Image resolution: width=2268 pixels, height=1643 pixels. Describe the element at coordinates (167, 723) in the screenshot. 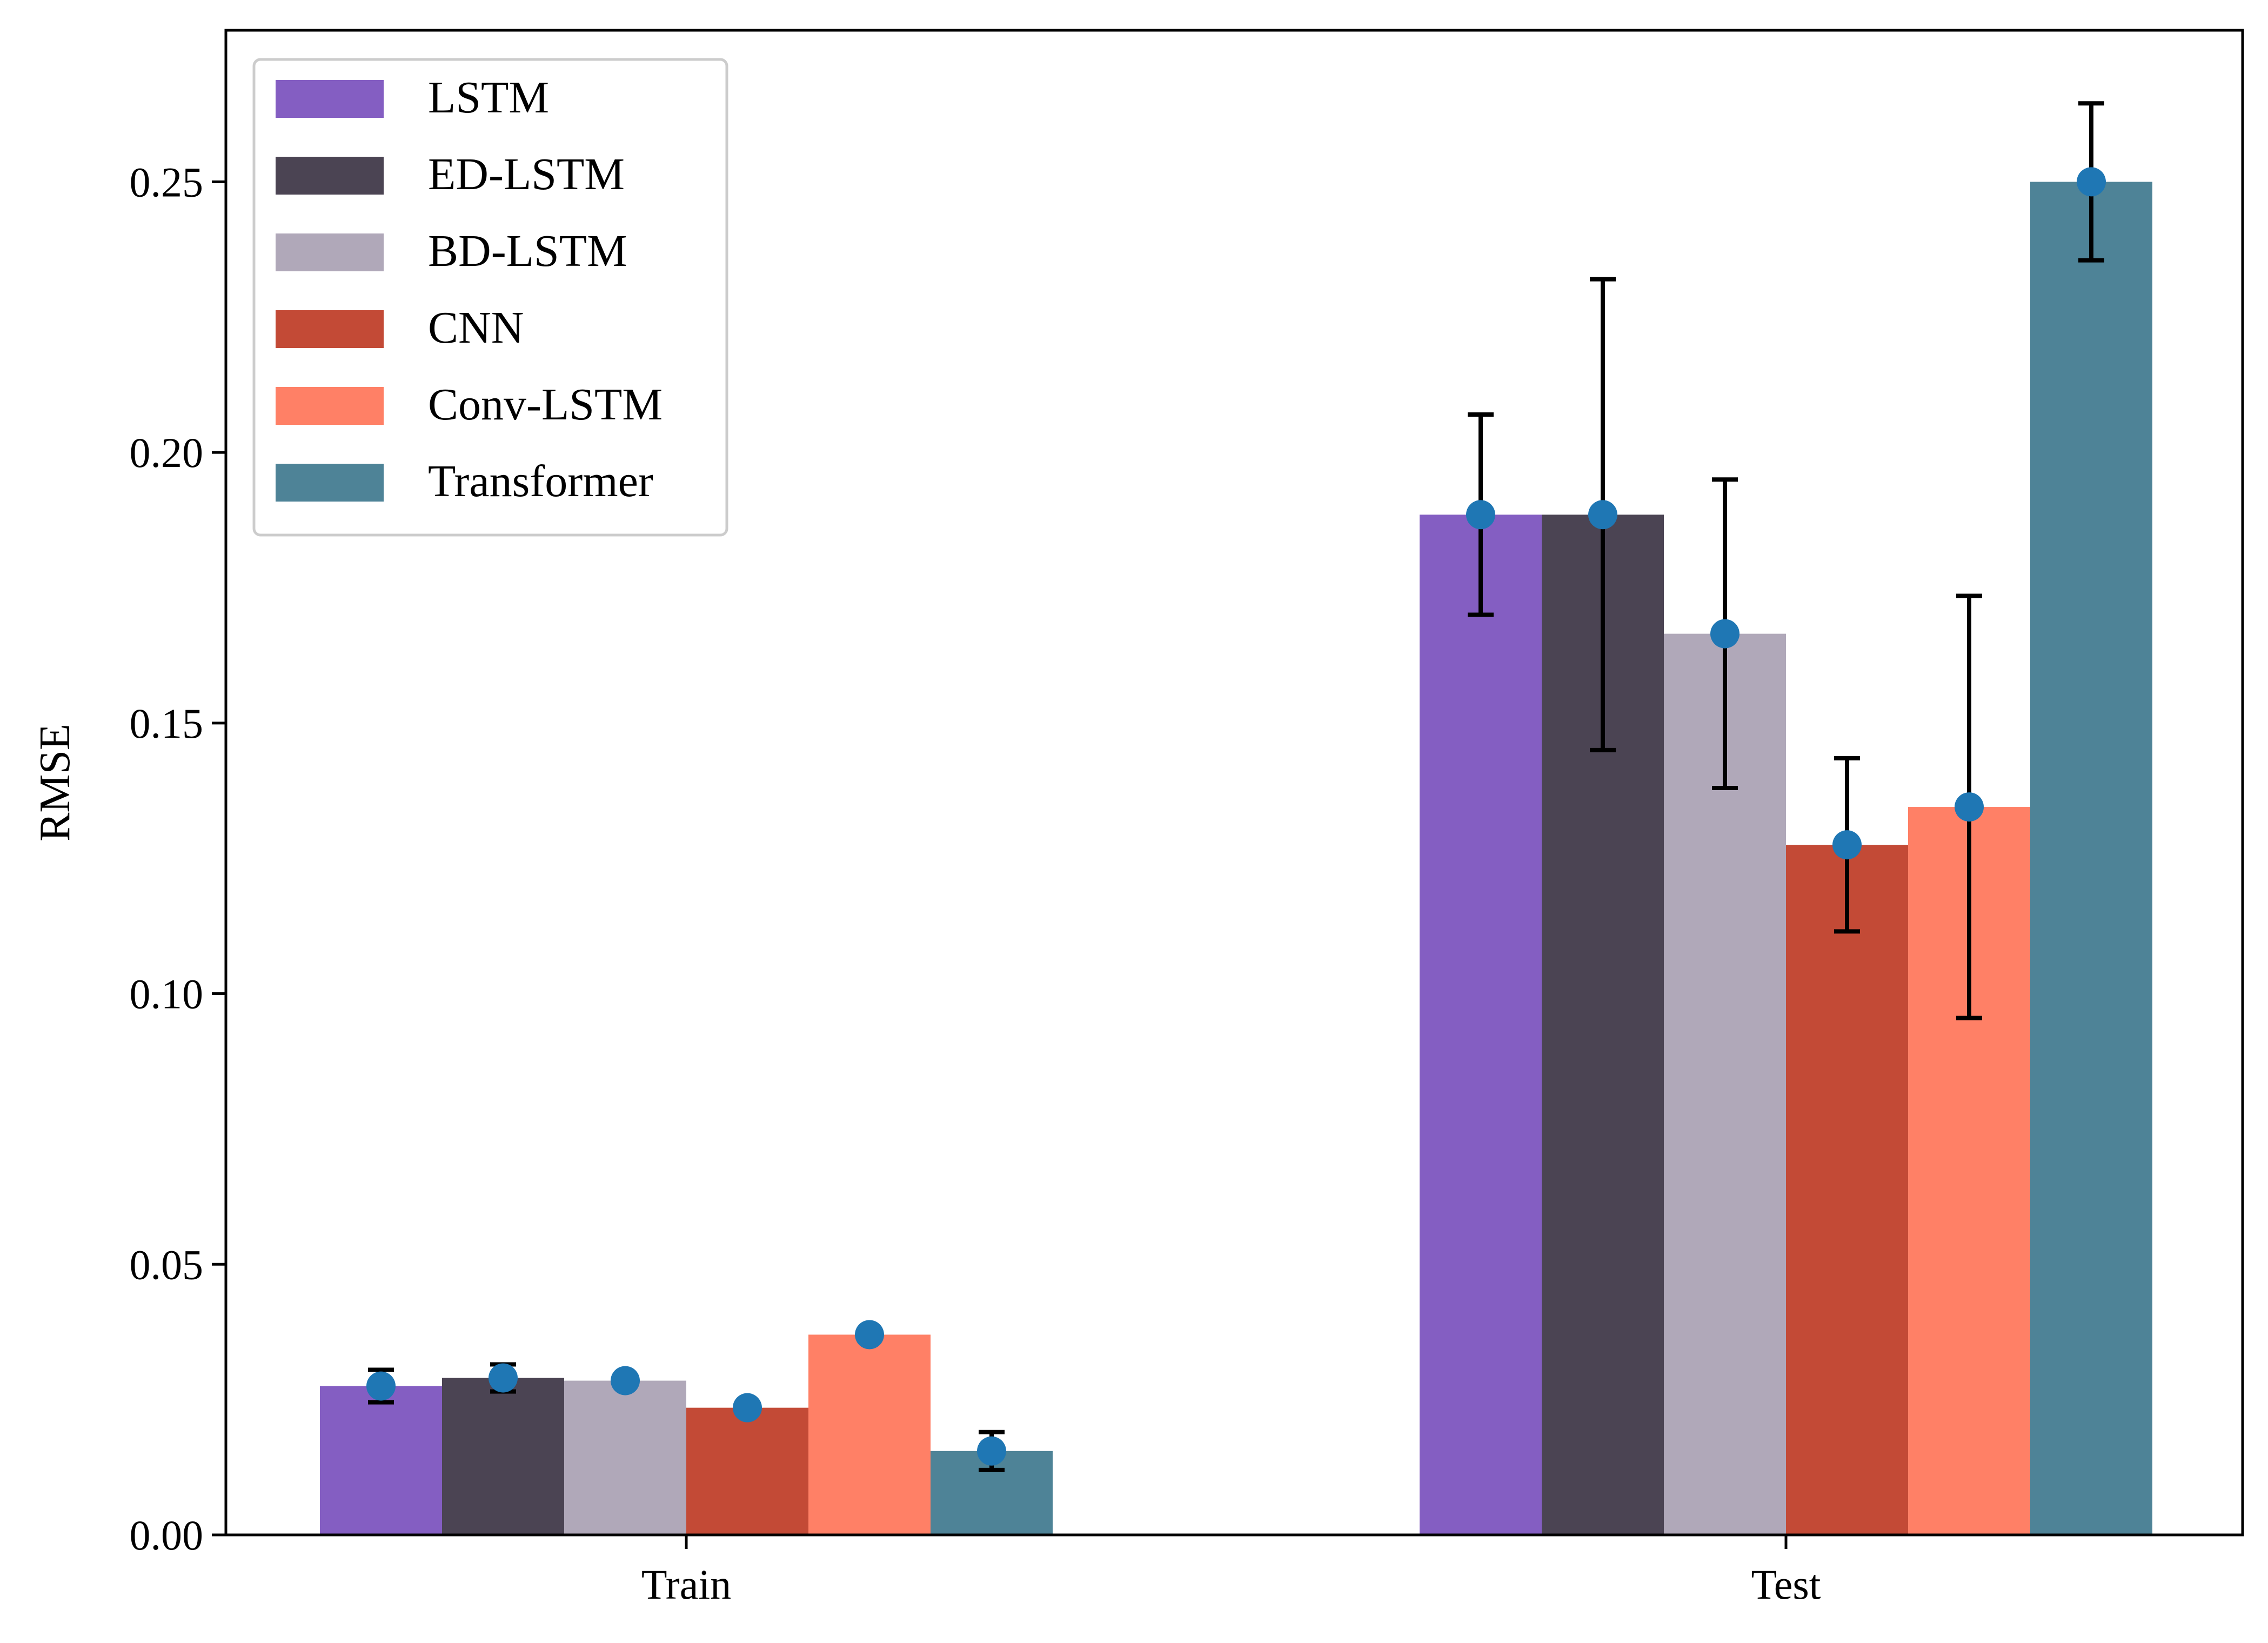

I see `y-tick-label: 0.15` at that location.